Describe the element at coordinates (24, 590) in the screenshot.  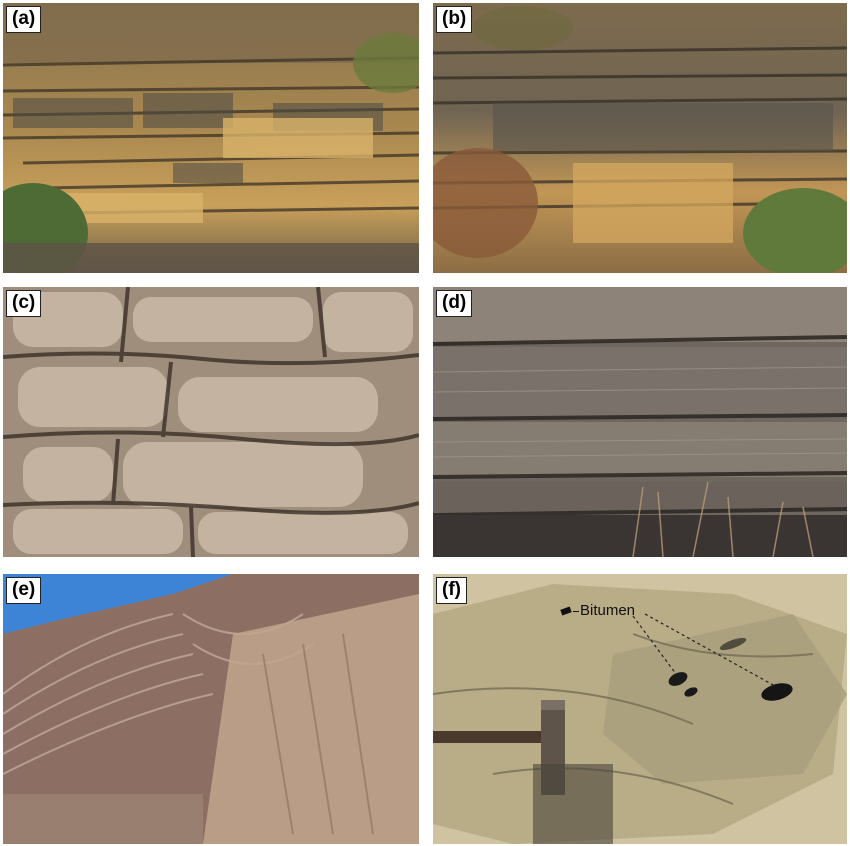
I see `panel-label-e: (e)` at that location.